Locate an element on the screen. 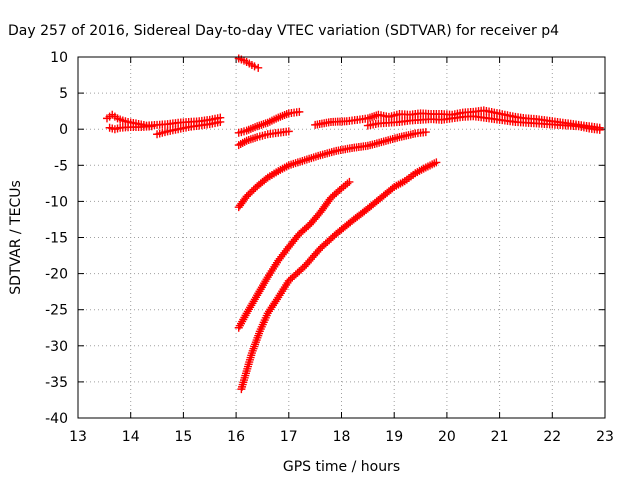  y-tick-label: -40 is located at coordinates (56, 419).